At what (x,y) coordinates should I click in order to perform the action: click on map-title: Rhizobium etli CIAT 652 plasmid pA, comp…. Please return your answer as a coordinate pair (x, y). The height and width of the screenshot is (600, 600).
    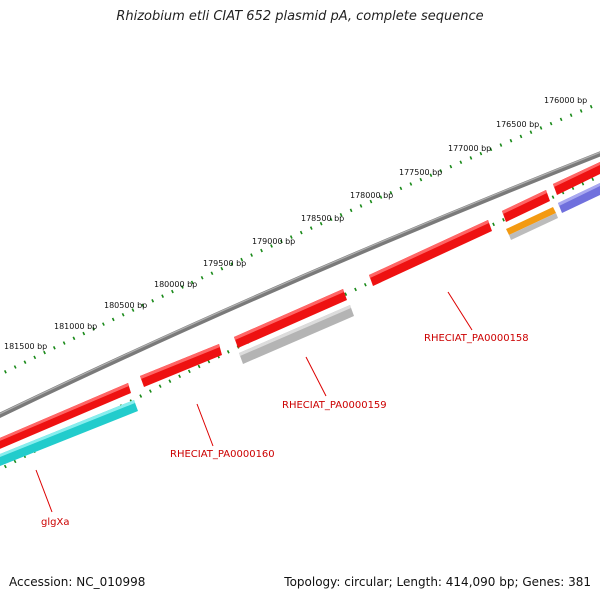
    Looking at the image, I should click on (300, 16).